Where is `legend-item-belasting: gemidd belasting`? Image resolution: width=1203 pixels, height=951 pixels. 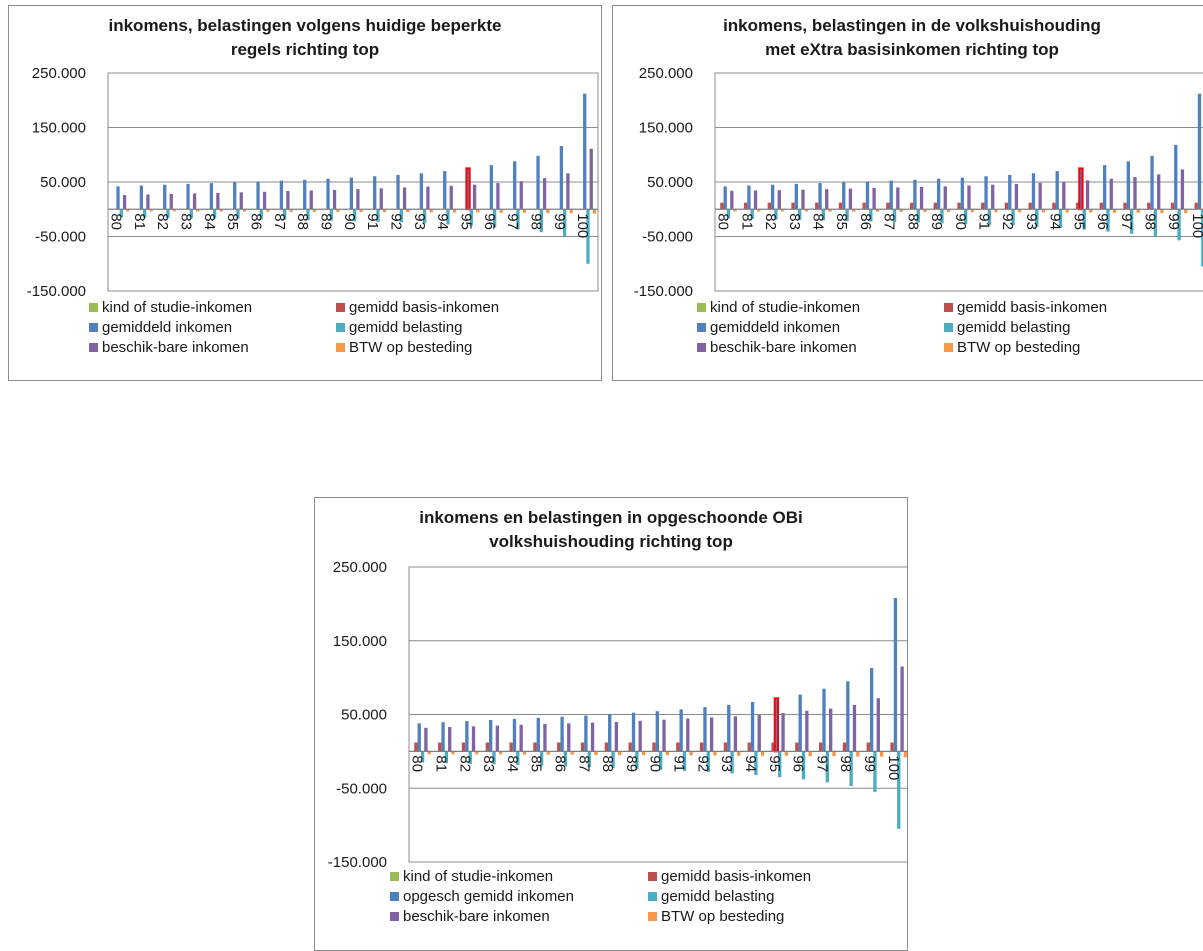 legend-item-belasting: gemidd belasting is located at coordinates (1007, 328).